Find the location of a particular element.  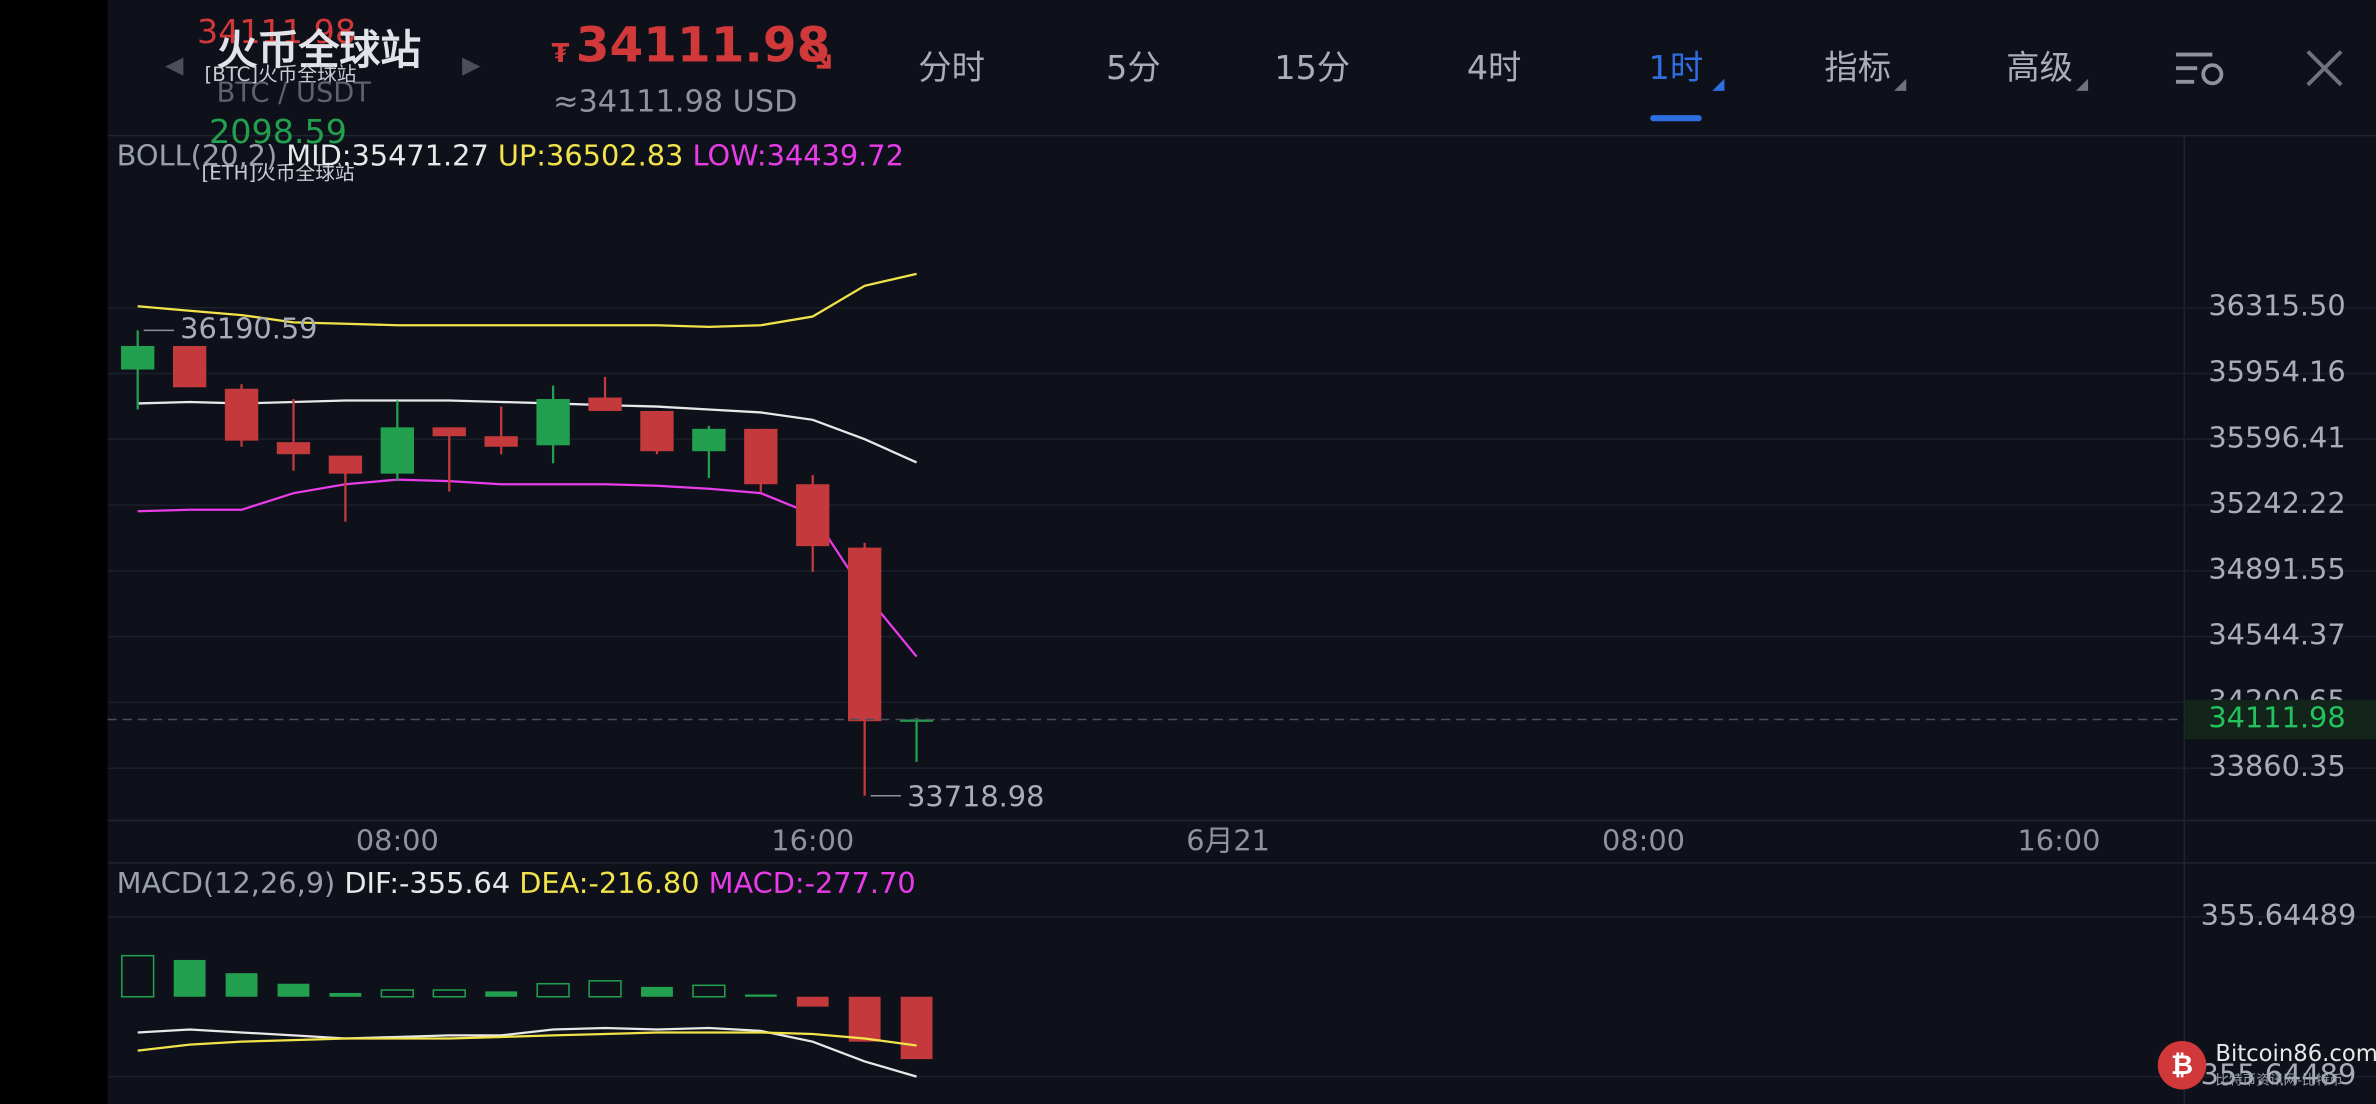

tab: 高级 is located at coordinates (2039, 67).